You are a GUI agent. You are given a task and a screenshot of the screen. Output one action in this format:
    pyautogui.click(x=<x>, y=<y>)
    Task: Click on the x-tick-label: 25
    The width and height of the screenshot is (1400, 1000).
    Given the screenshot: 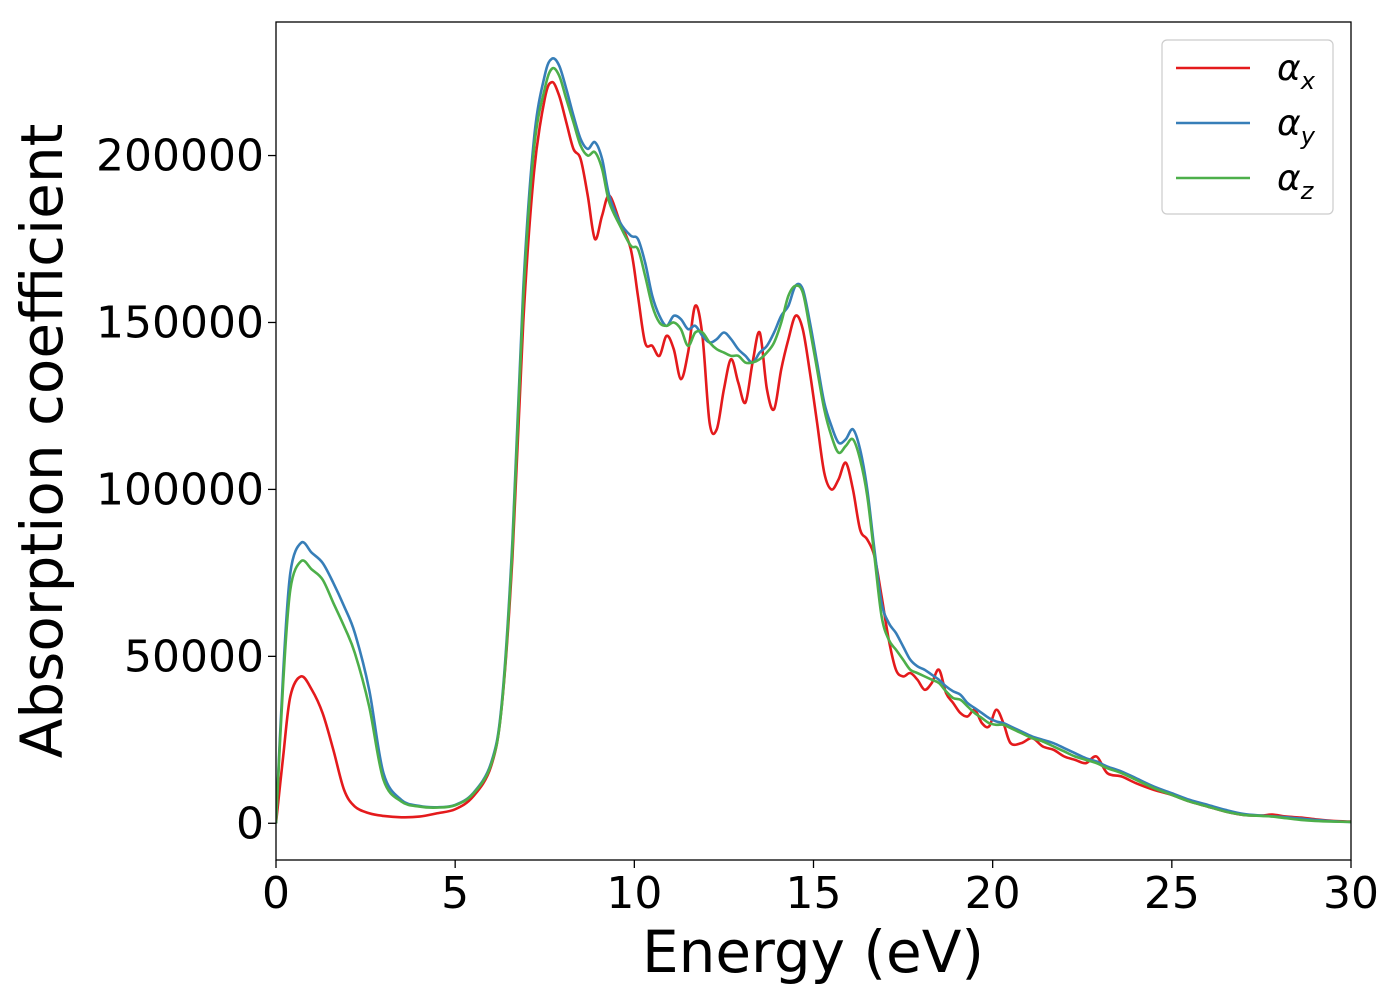 What is the action you would take?
    pyautogui.click(x=1172, y=893)
    